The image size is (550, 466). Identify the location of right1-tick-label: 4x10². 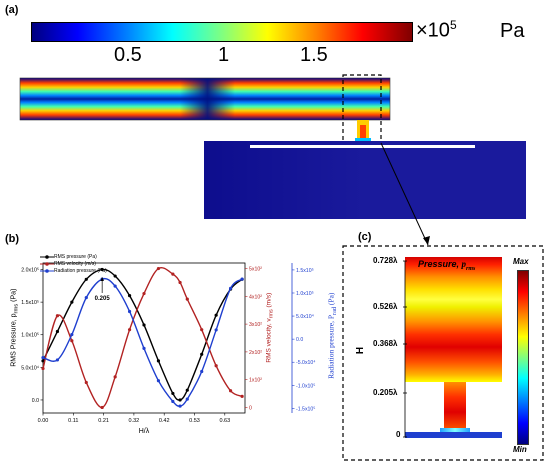
(255, 297).